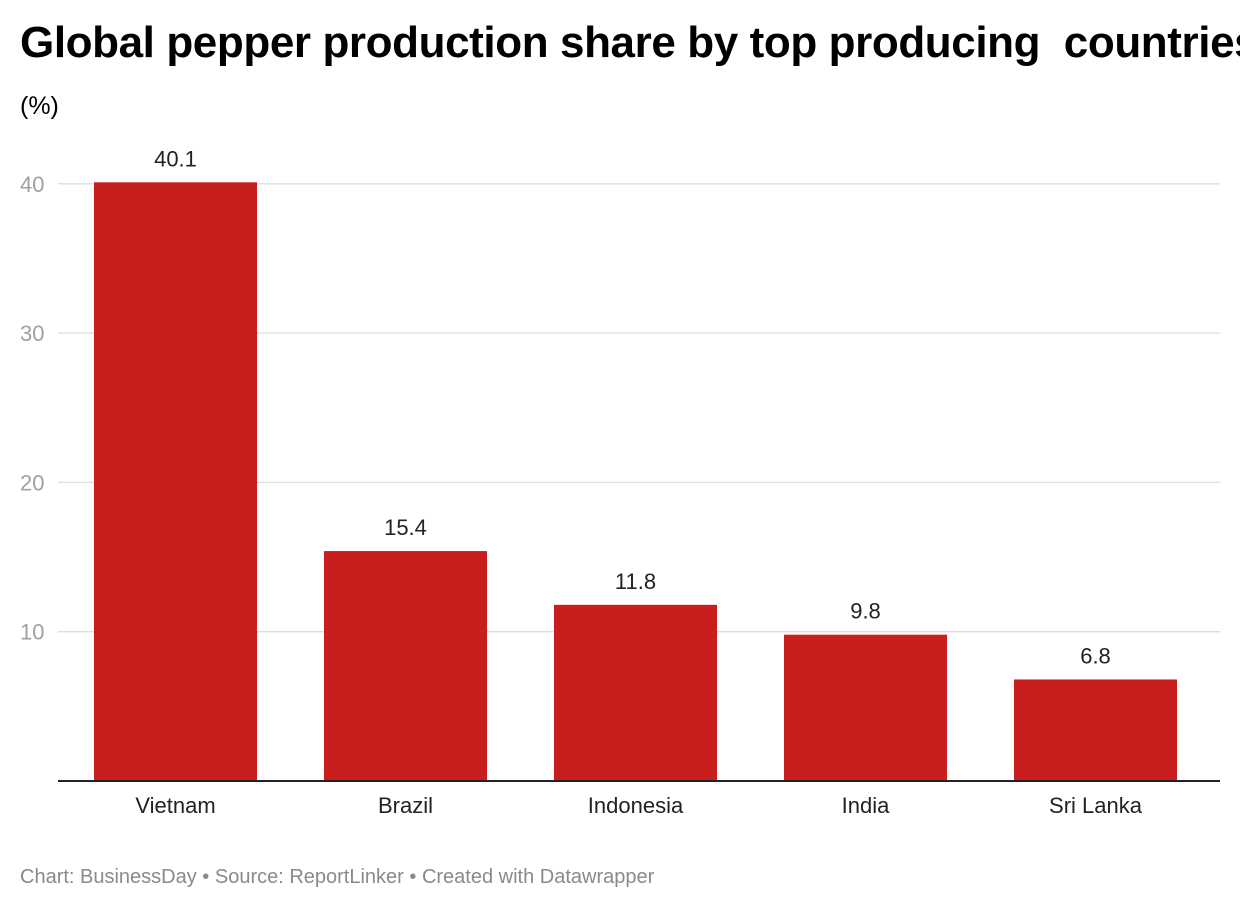 This screenshot has width=1240, height=912. What do you see at coordinates (1095, 655) in the screenshot?
I see `value-label: 6.8` at bounding box center [1095, 655].